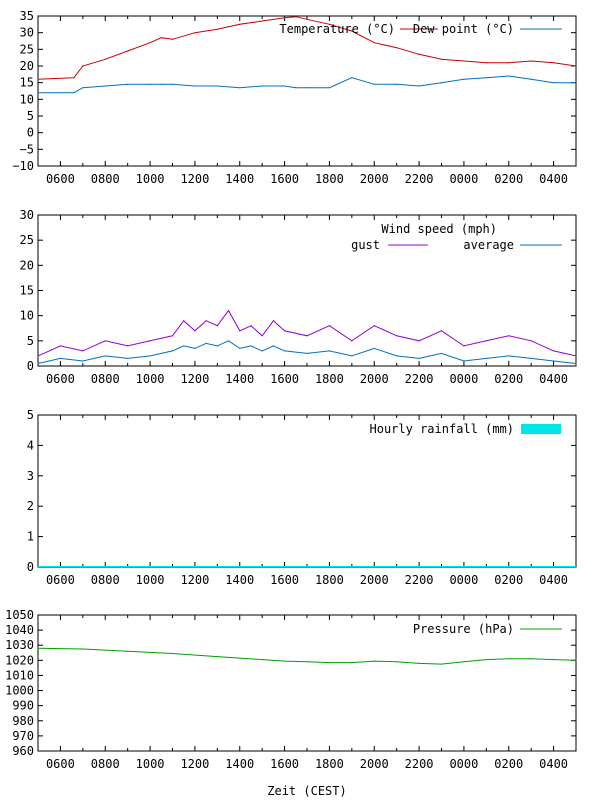 The width and height of the screenshot is (600, 800). I want to click on y-tick-label: 15, so click(27, 291).